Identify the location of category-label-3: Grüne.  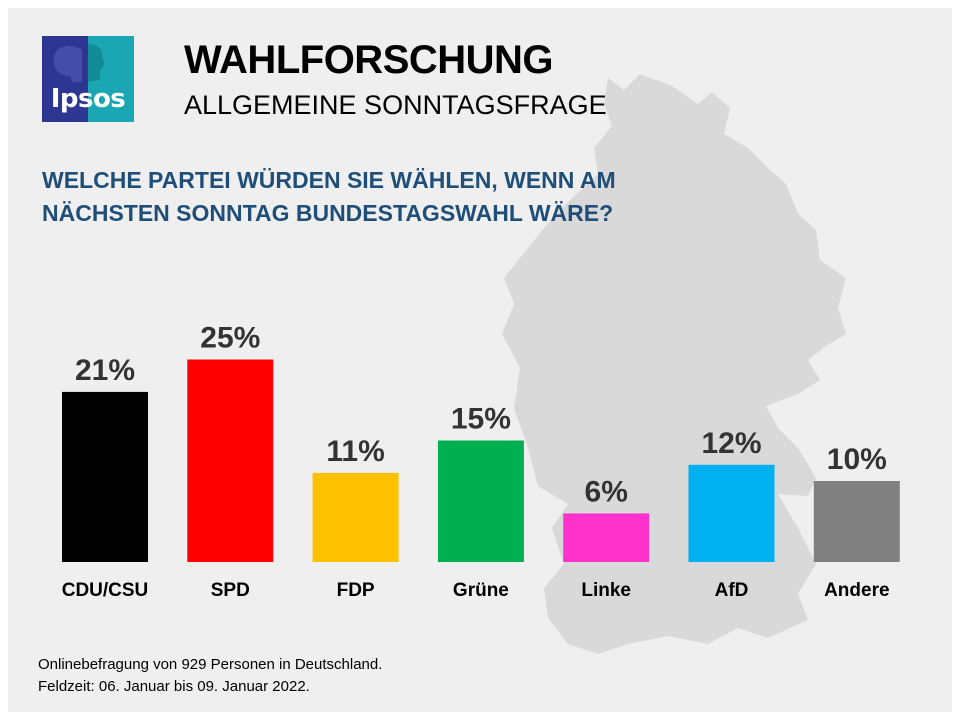
(481, 590).